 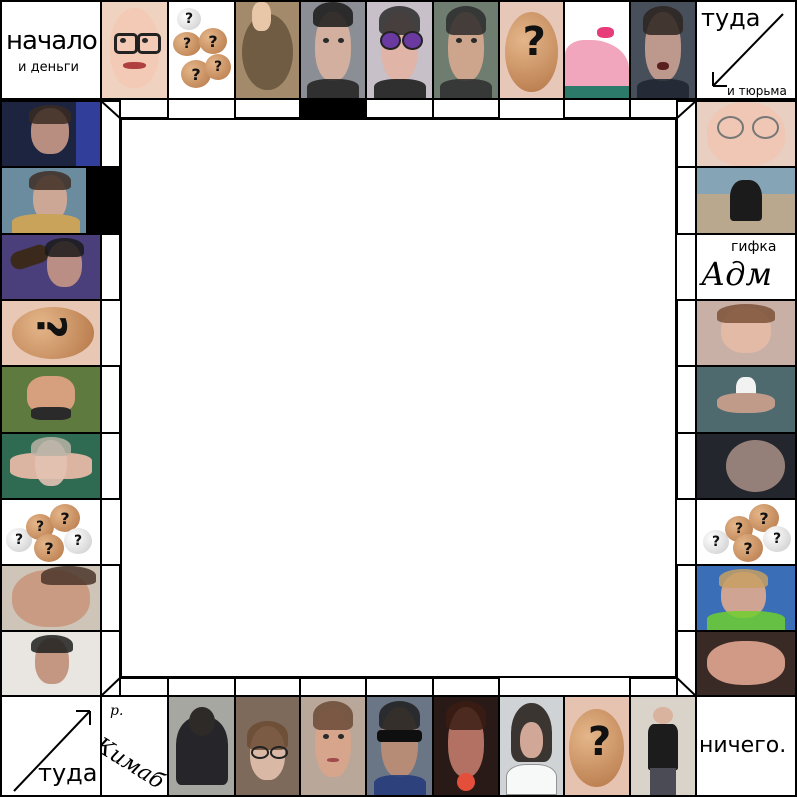 I want to click on board-tile-right-3-gif: гифка Адм, so click(x=746, y=267).